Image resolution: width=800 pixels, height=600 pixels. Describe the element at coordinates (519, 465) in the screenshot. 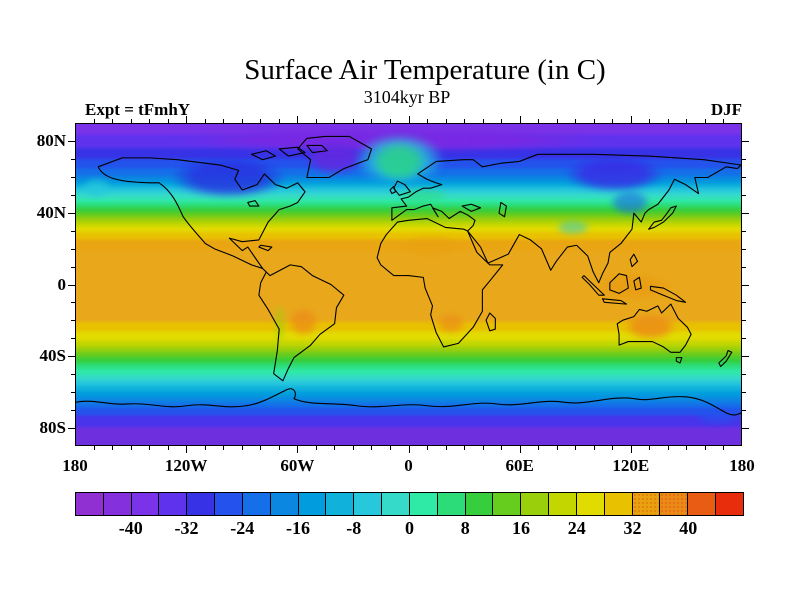

I see `x-axis-label: 60E` at that location.